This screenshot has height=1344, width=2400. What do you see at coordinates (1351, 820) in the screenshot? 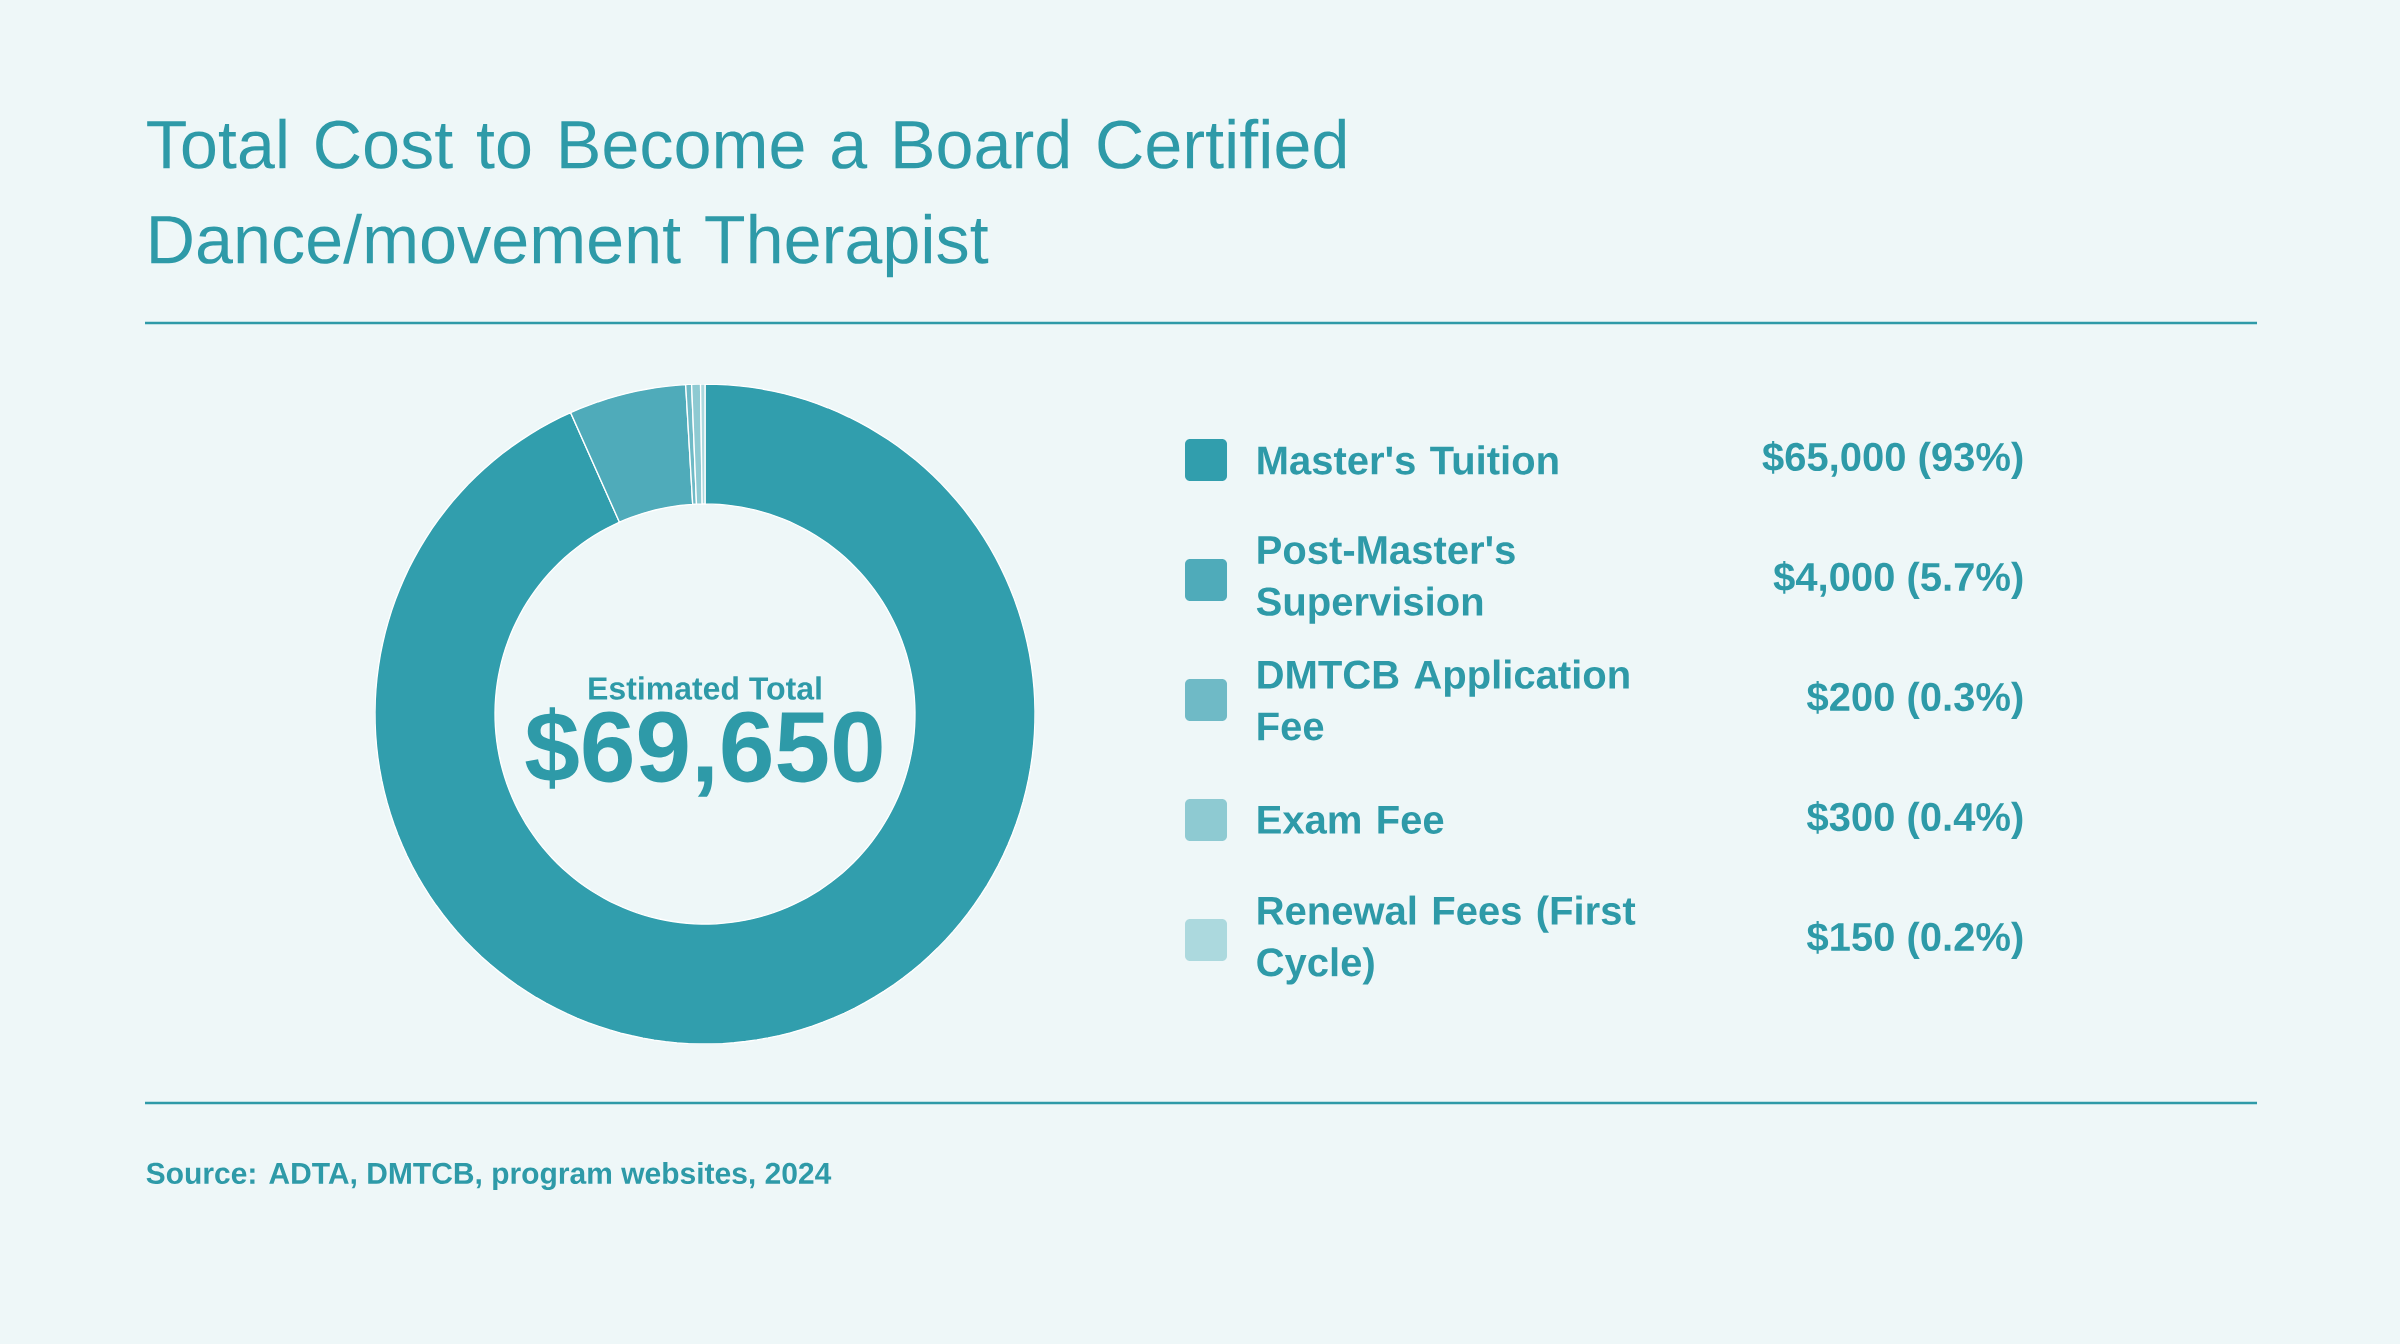
I see `legend-label: Exam Fee` at bounding box center [1351, 820].